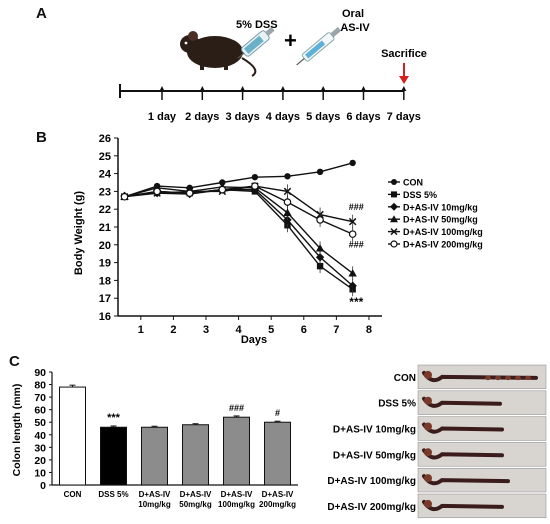 The width and height of the screenshot is (550, 524). What do you see at coordinates (195, 504) in the screenshot?
I see `category-label: 50mg/kg` at bounding box center [195, 504].